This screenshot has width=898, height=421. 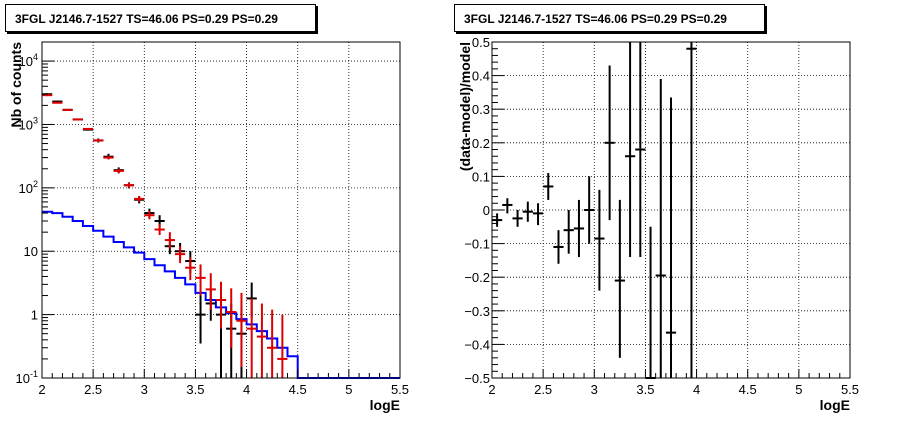 What do you see at coordinates (16, 85) in the screenshot?
I see `y-axis-title: Nb of counts` at bounding box center [16, 85].